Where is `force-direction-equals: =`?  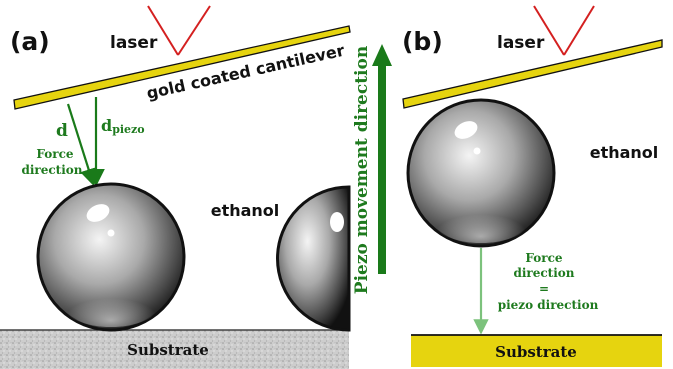
force-direction-equals: = is located at coordinates (544, 289).